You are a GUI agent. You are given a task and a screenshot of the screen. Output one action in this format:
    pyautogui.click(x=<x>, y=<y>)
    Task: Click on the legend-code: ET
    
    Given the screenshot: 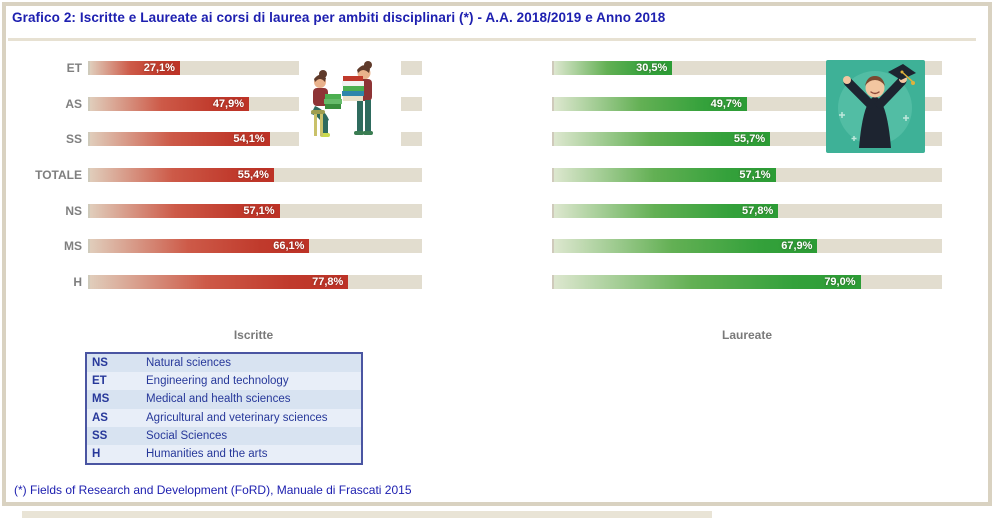 What is the action you would take?
    pyautogui.click(x=99, y=381)
    